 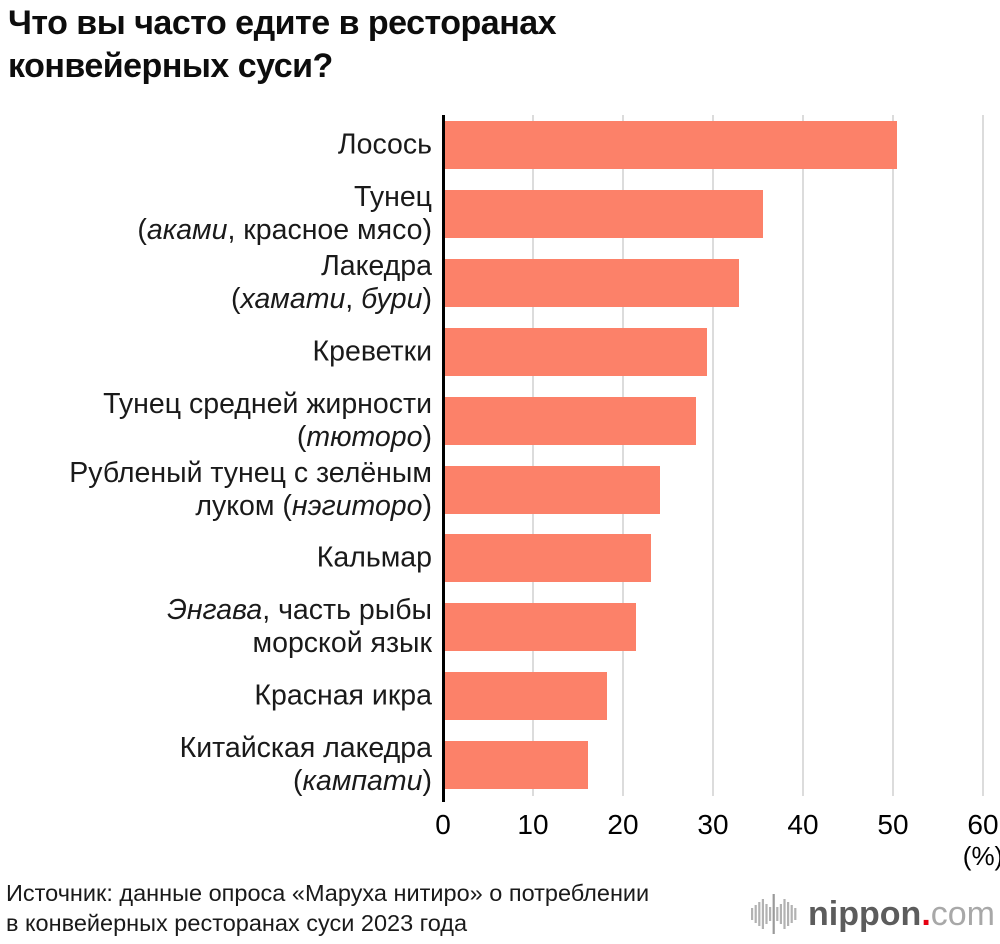 I want to click on category-label-4: Тунец средней жирности (тюторо), so click(x=267, y=420).